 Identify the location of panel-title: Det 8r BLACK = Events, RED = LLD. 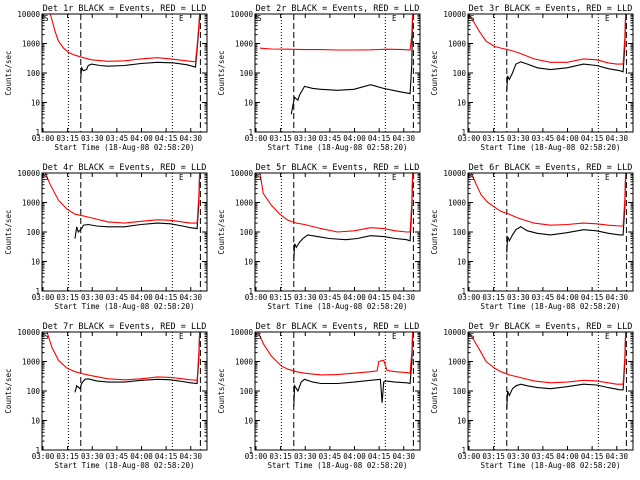
(338, 327).